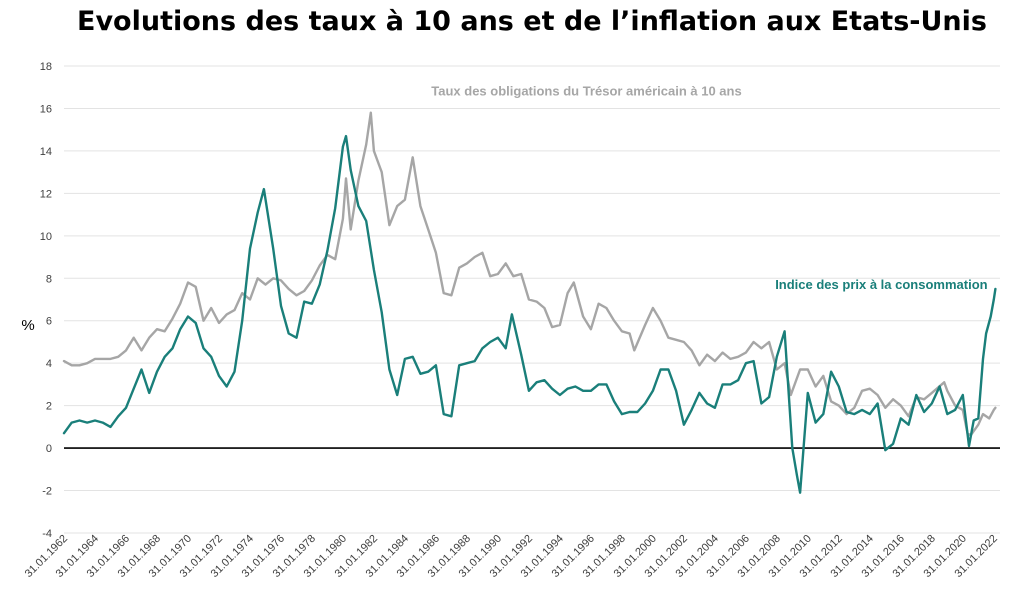  What do you see at coordinates (881, 284) in the screenshot?
I see `series-label-cpi: Indice des prix à la consommation` at bounding box center [881, 284].